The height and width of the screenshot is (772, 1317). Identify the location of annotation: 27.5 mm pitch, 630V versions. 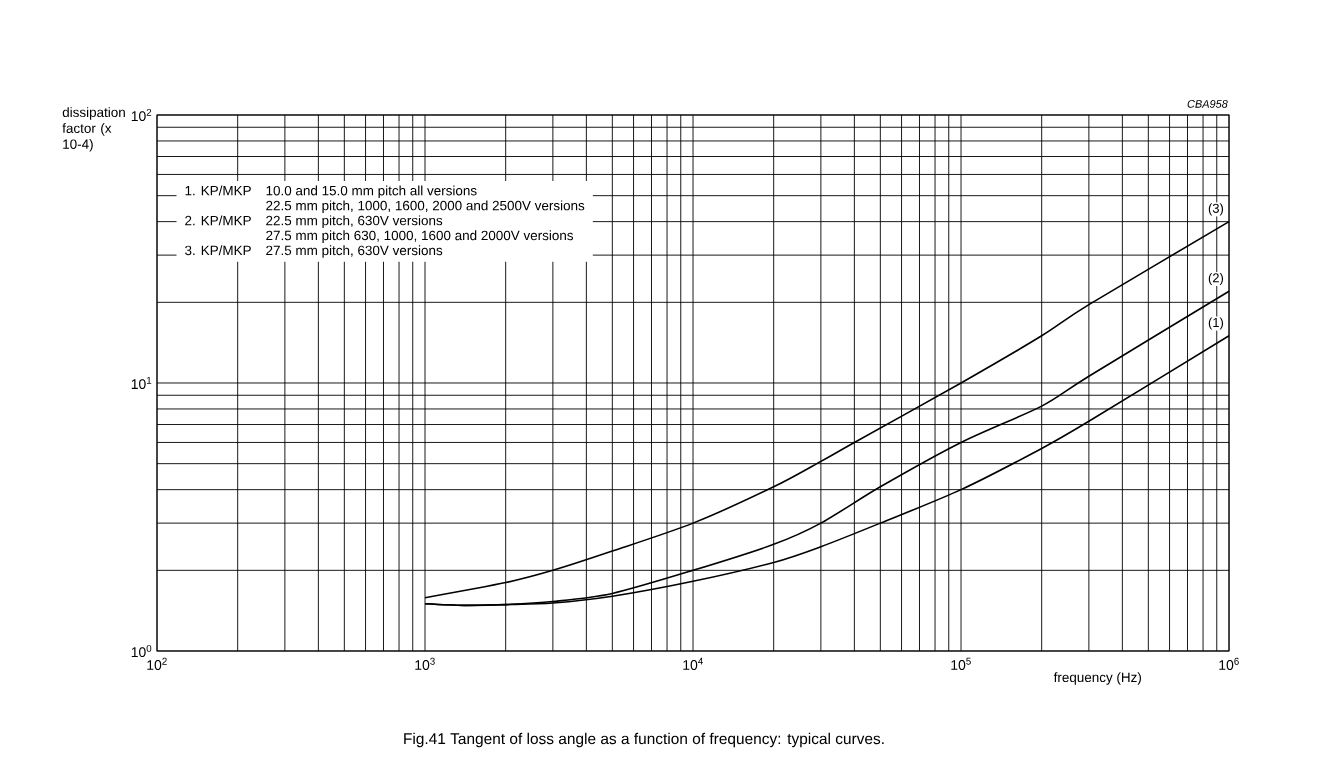
(354, 251).